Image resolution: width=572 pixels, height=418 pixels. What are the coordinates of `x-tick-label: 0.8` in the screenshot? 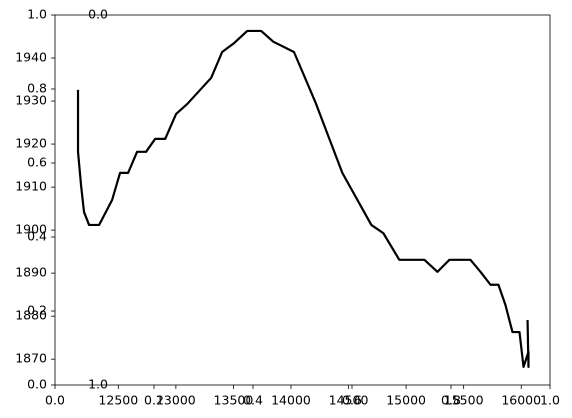 It's located at (451, 400).